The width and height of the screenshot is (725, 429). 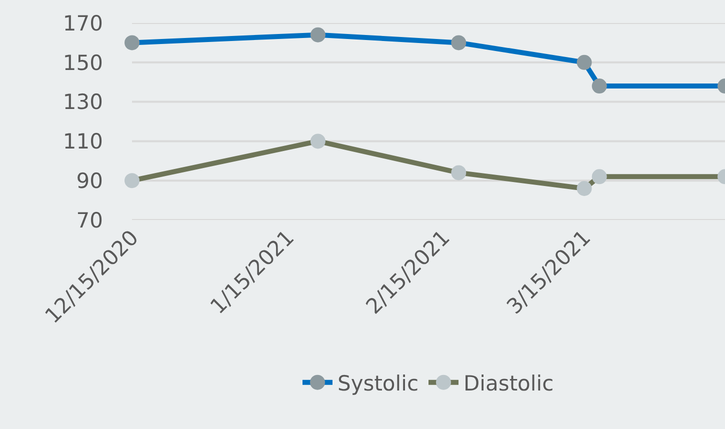 What do you see at coordinates (82, 23) in the screenshot?
I see `y-tick-label: 170` at bounding box center [82, 23].